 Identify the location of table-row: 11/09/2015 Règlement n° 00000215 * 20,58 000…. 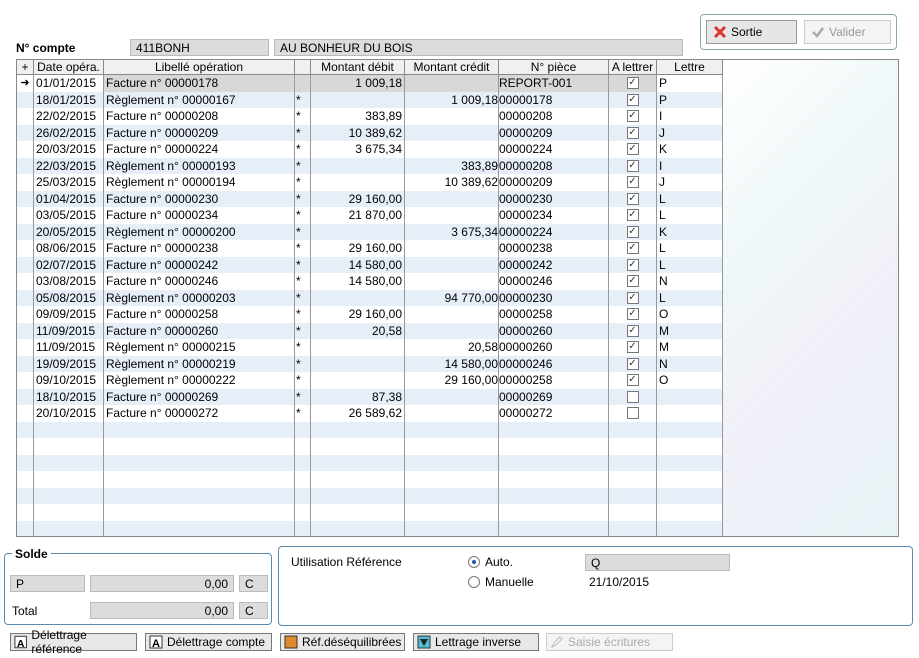
(370, 347).